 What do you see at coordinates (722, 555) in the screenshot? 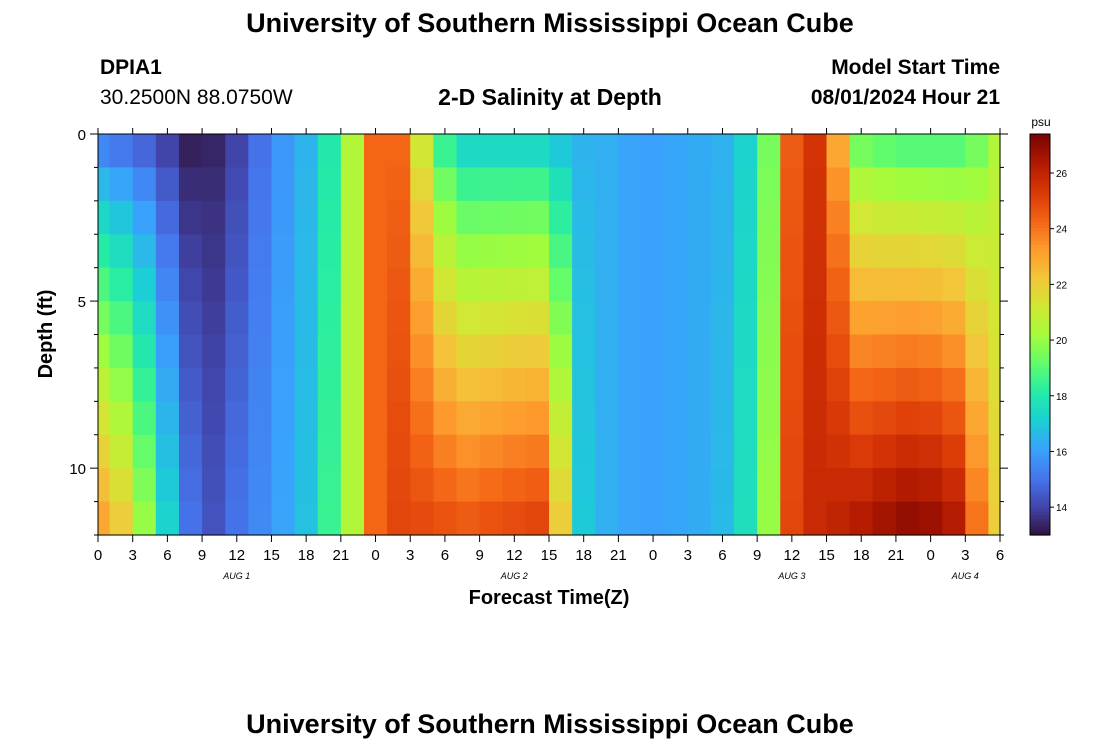
I see `x-tick-label: 6` at bounding box center [722, 555].